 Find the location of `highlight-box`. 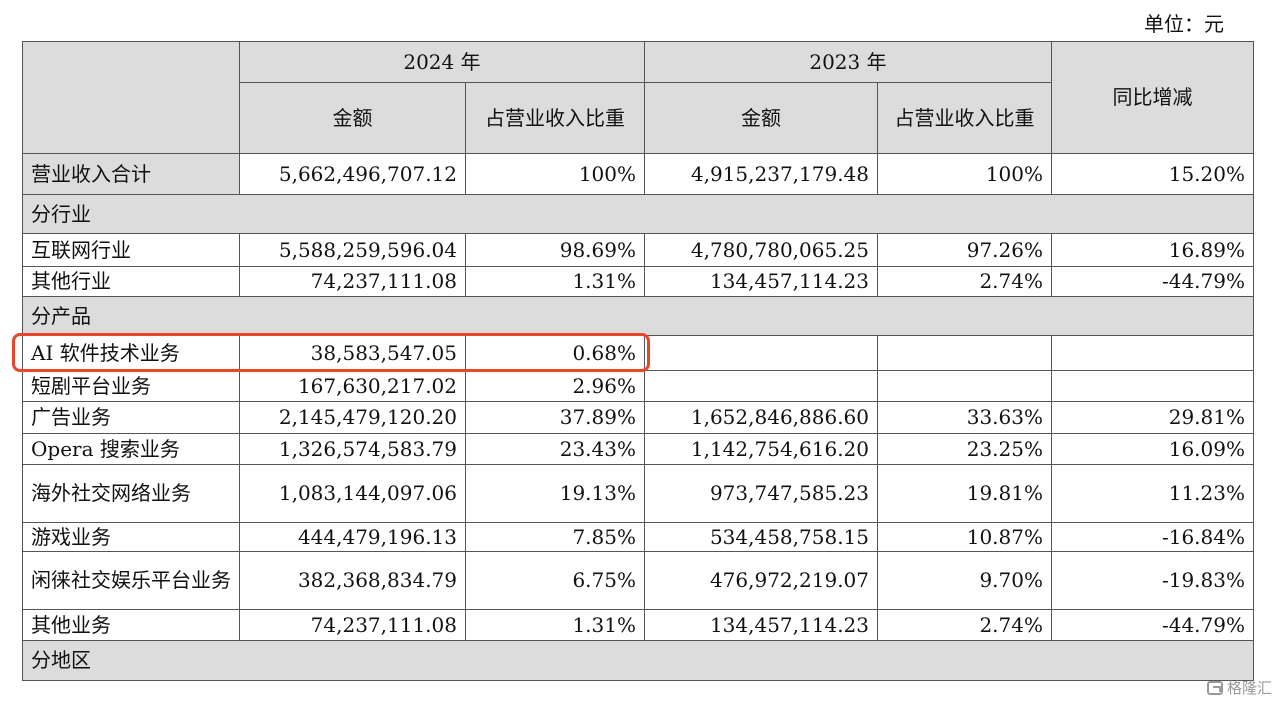

highlight-box is located at coordinates (331, 352).